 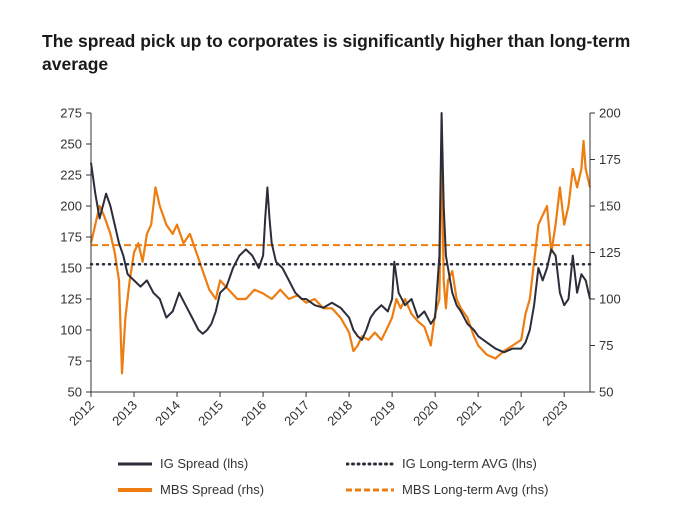 I want to click on legend-swatch-ig-avg, so click(x=371, y=463).